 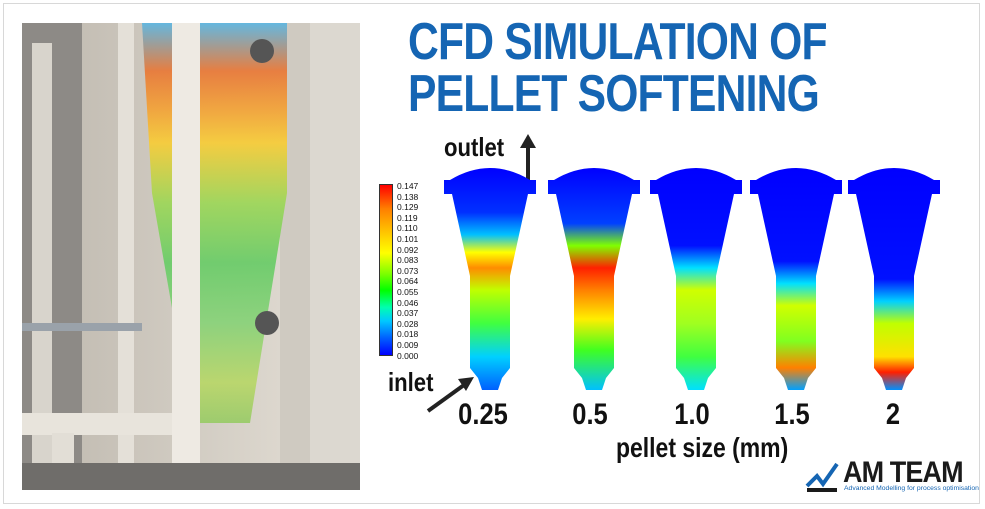 What do you see at coordinates (408, 260) in the screenshot?
I see `colorbar-tick: 0.083` at bounding box center [408, 260].